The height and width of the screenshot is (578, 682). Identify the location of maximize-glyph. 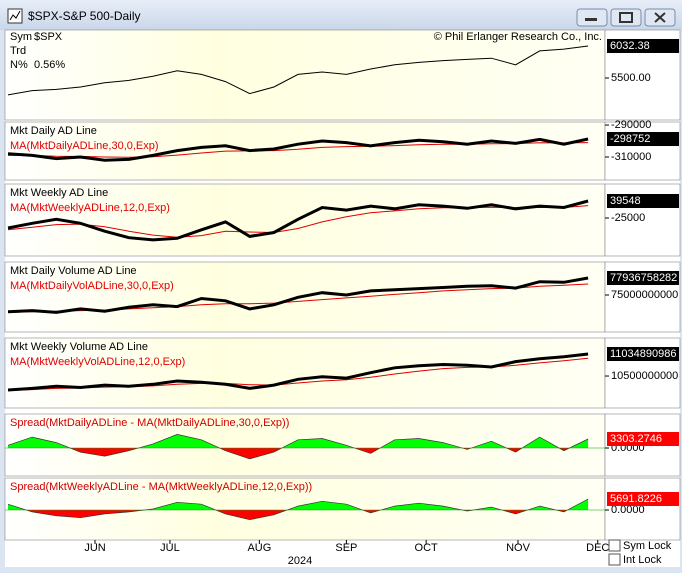
(626, 17).